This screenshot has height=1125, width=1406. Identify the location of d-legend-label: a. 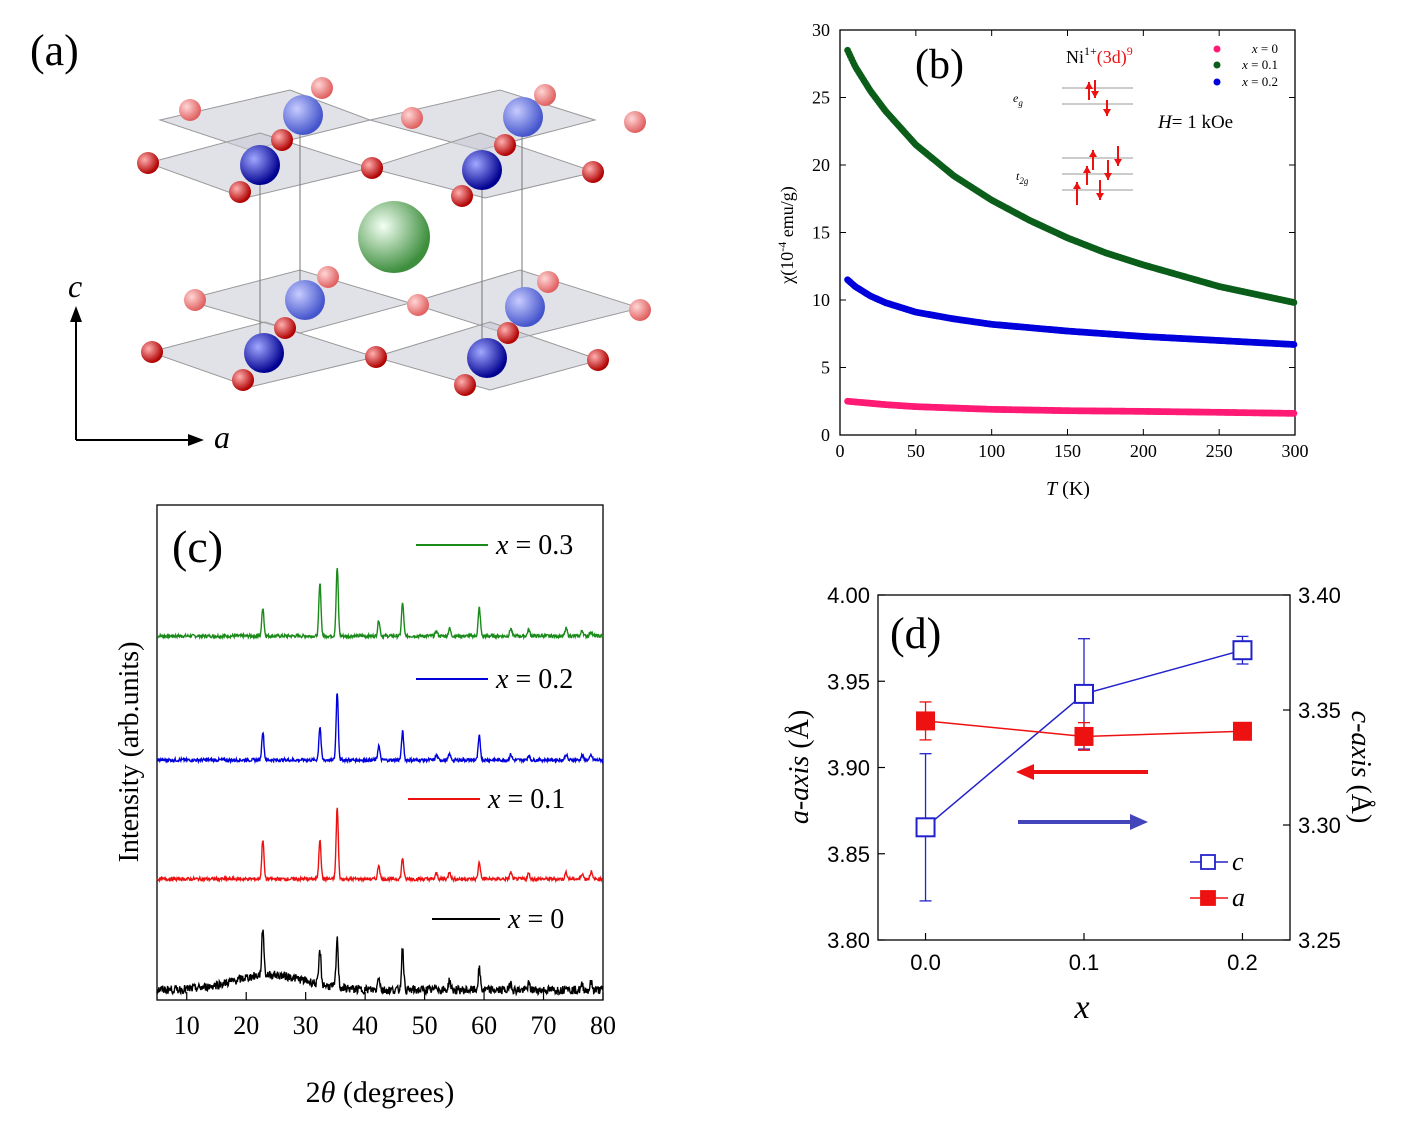
(1238, 897).